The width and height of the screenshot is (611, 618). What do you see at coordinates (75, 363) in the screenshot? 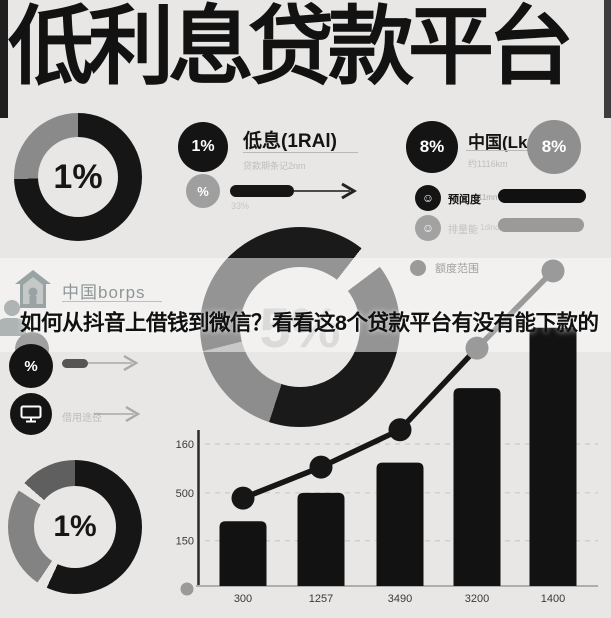
I see `small-pill` at bounding box center [75, 363].